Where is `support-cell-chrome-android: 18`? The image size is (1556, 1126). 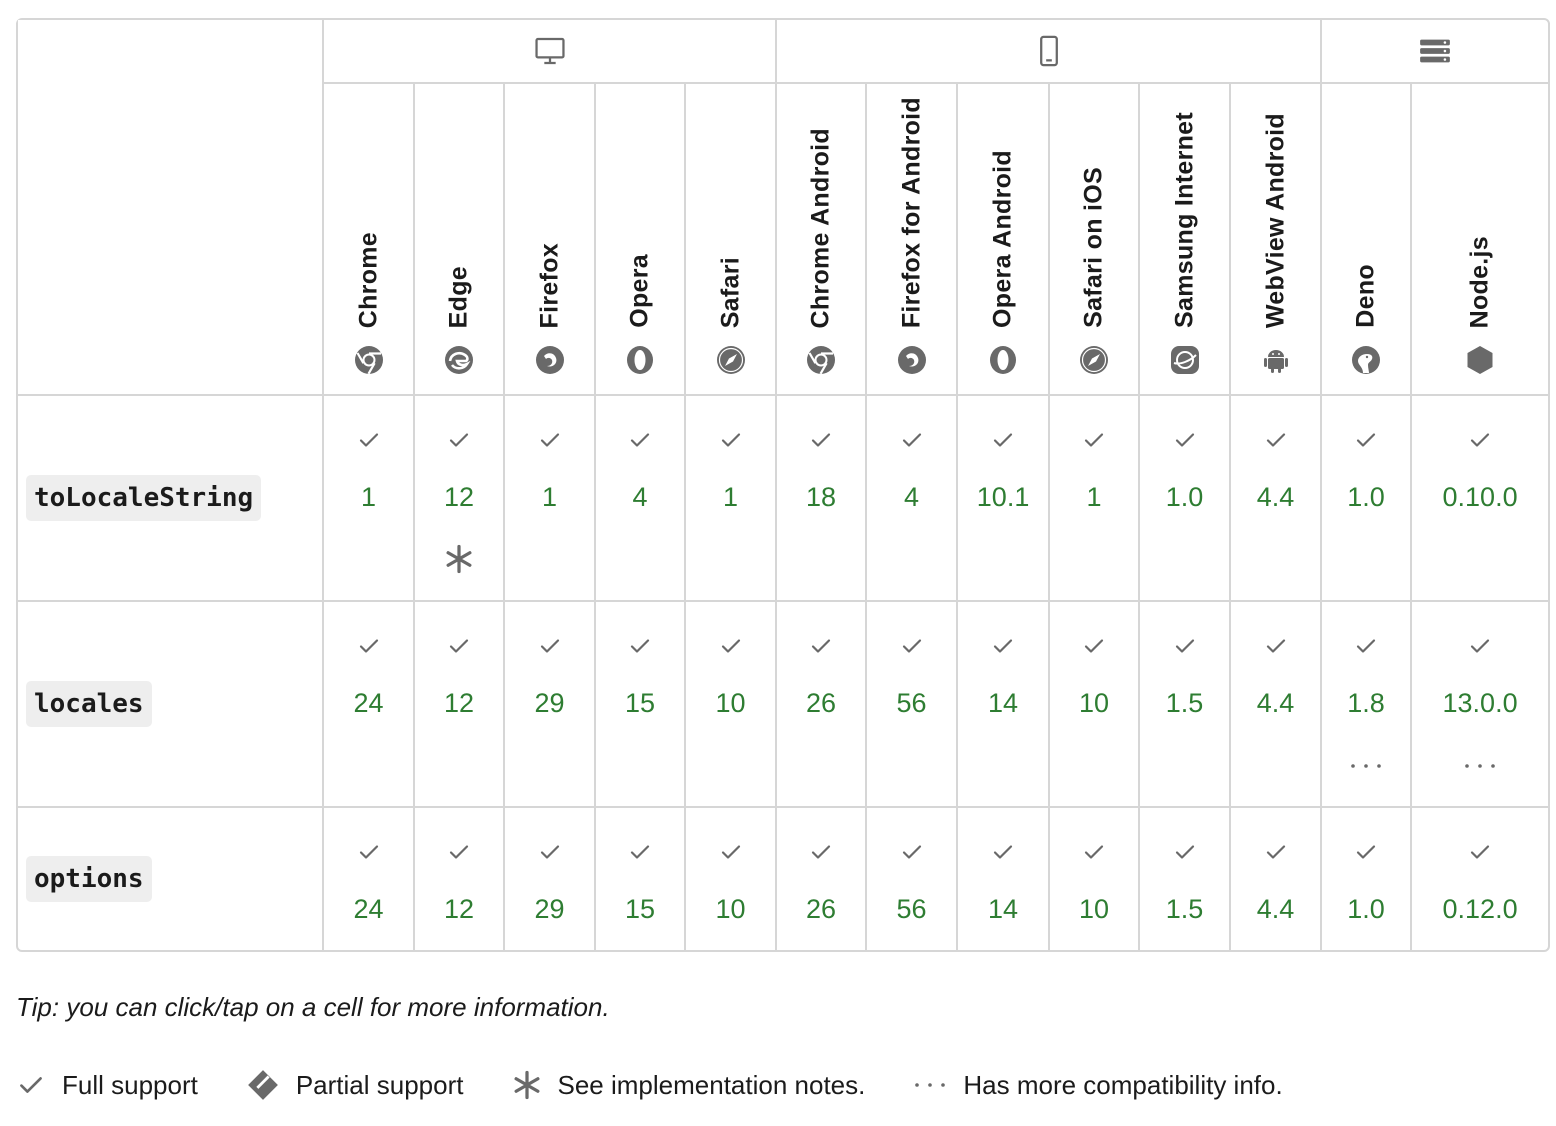
support-cell-chrome-android: 18 is located at coordinates (822, 499).